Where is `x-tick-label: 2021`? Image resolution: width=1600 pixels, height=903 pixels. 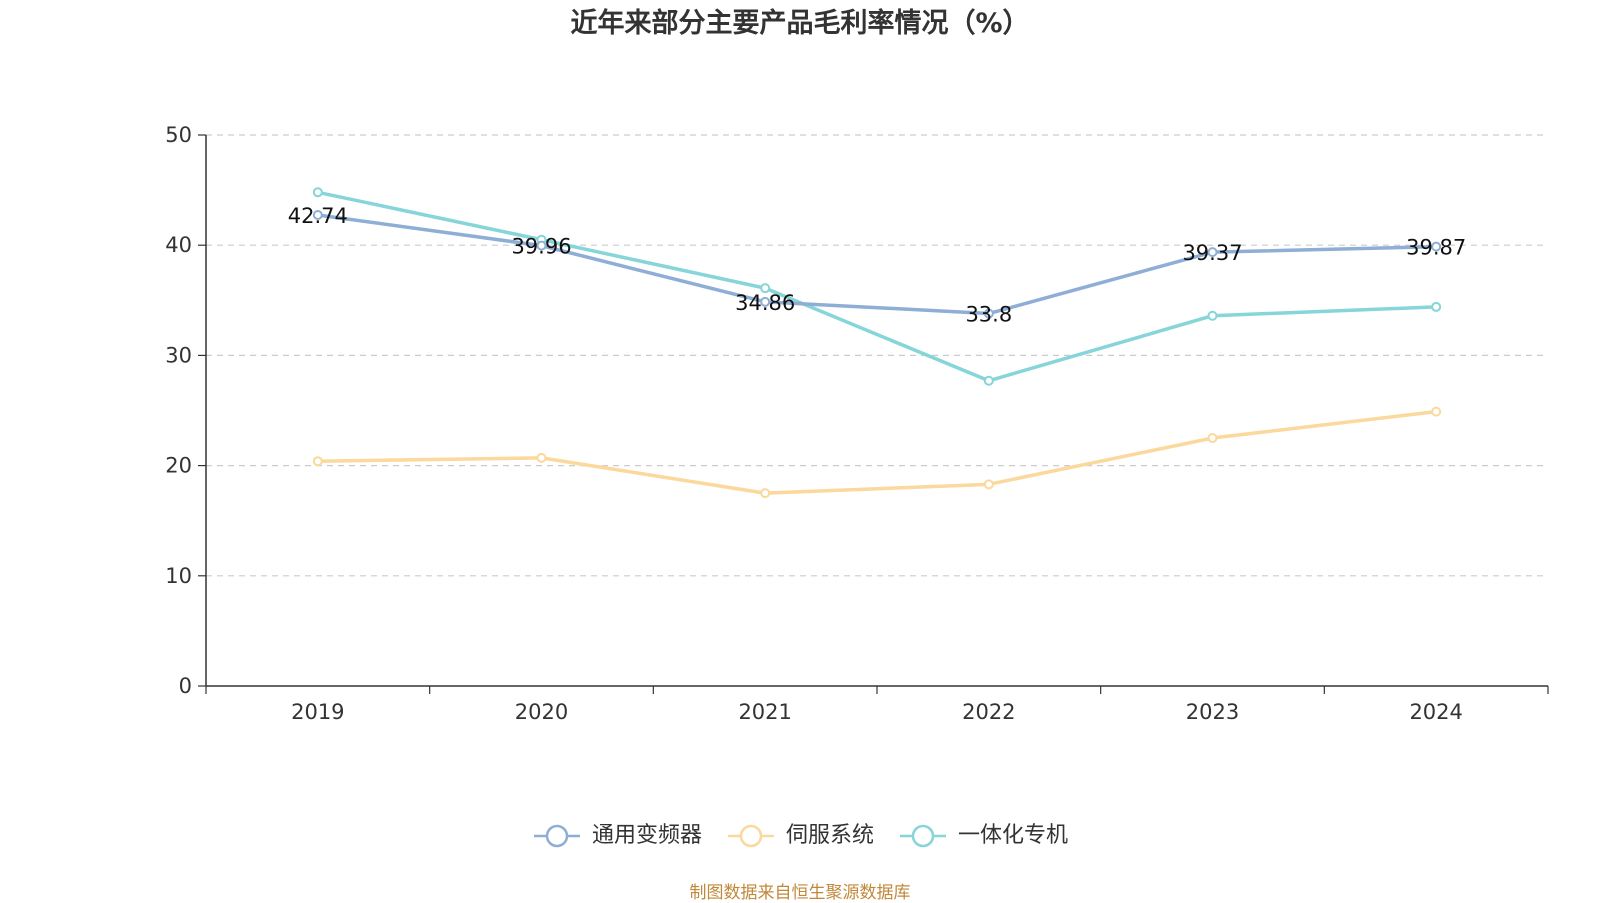 x-tick-label: 2021 is located at coordinates (764, 712).